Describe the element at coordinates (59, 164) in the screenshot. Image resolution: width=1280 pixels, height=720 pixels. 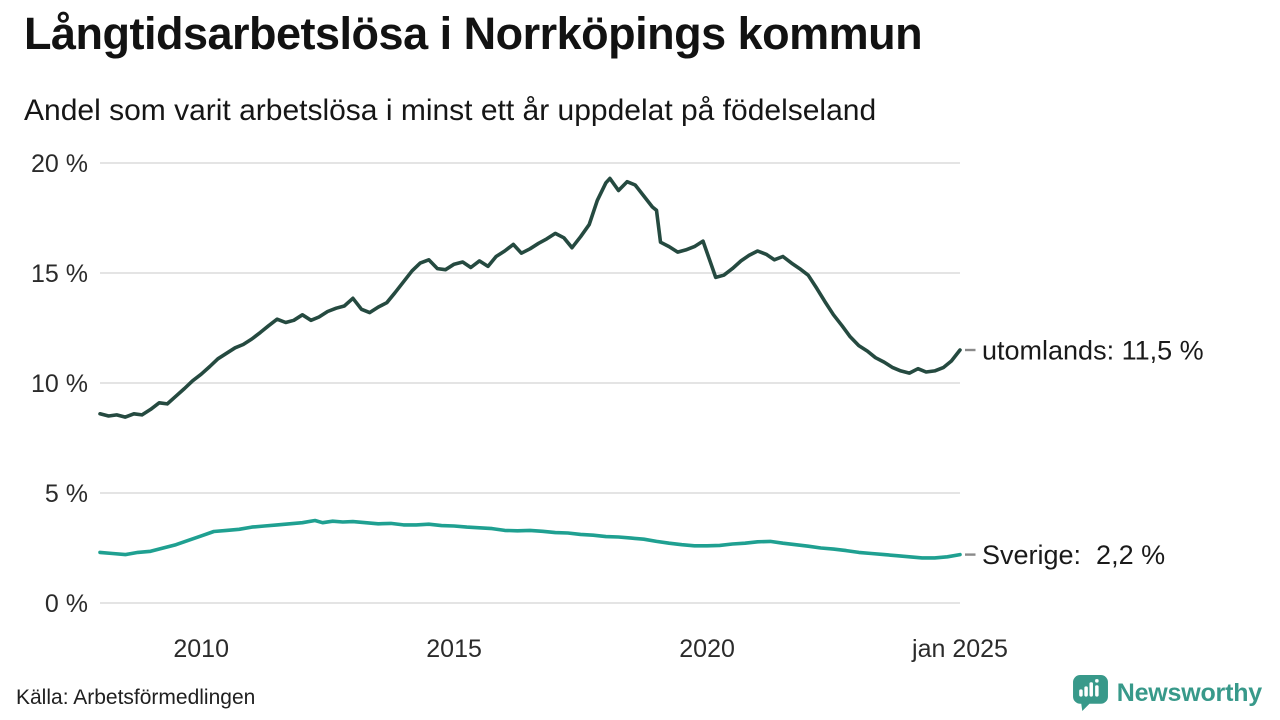
I see `y-tick-label: 20 %` at that location.